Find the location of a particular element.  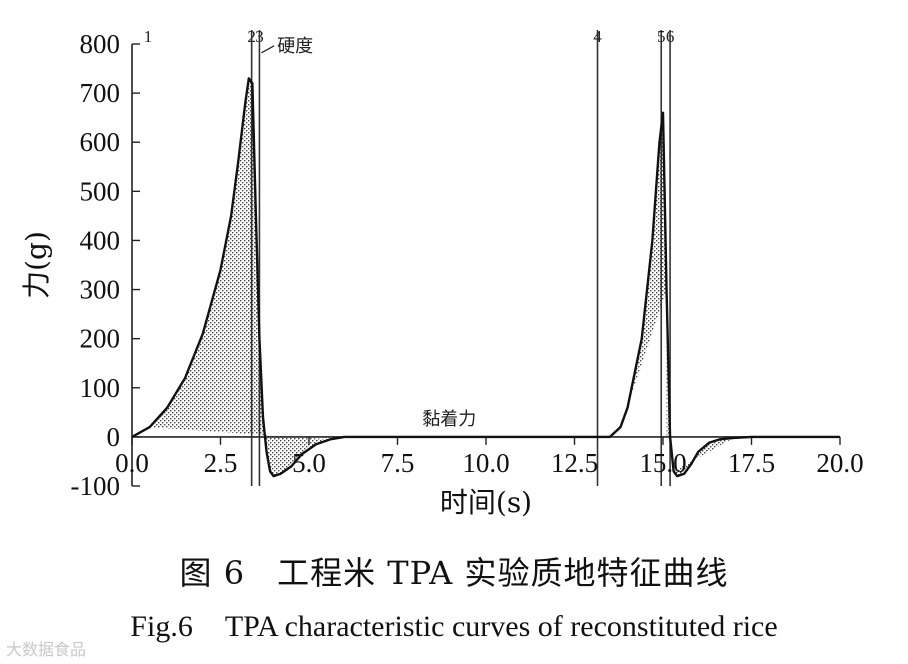

annotation-label: 黏着力 is located at coordinates (449, 419).